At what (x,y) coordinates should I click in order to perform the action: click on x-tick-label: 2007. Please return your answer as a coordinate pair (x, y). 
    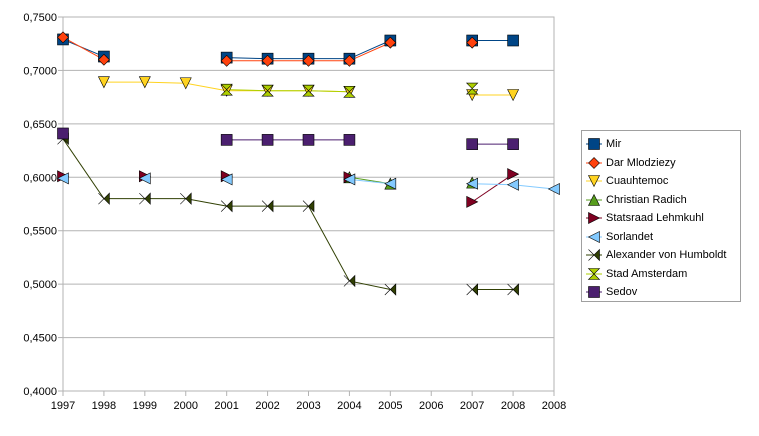
    Looking at the image, I should click on (472, 406).